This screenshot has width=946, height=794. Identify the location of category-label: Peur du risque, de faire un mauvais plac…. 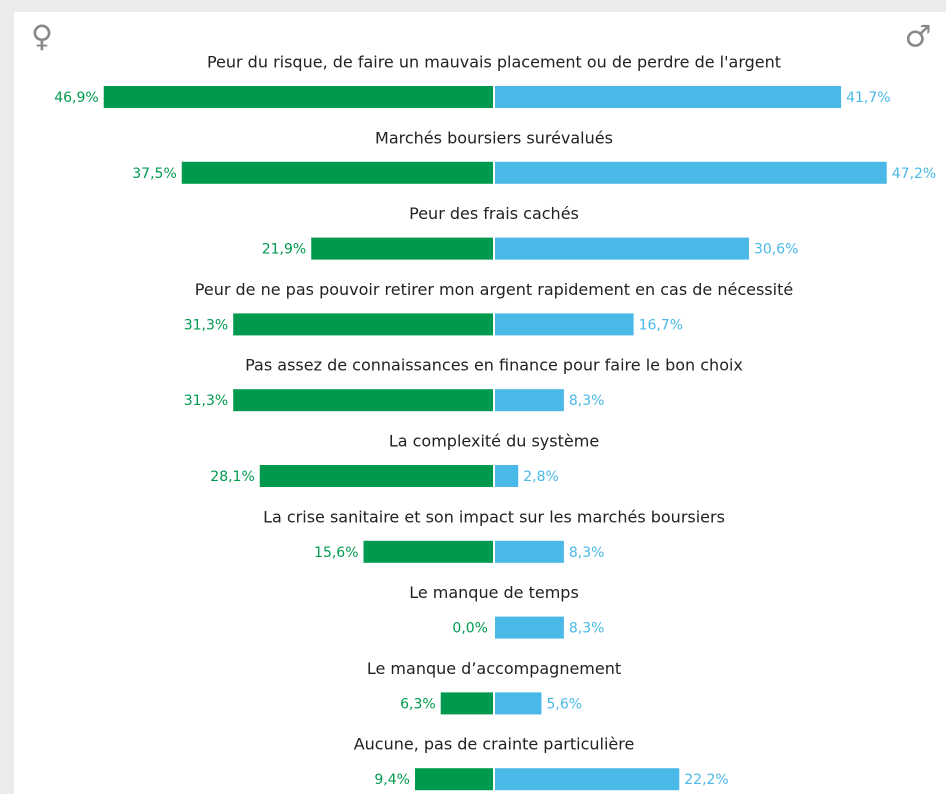
(494, 62).